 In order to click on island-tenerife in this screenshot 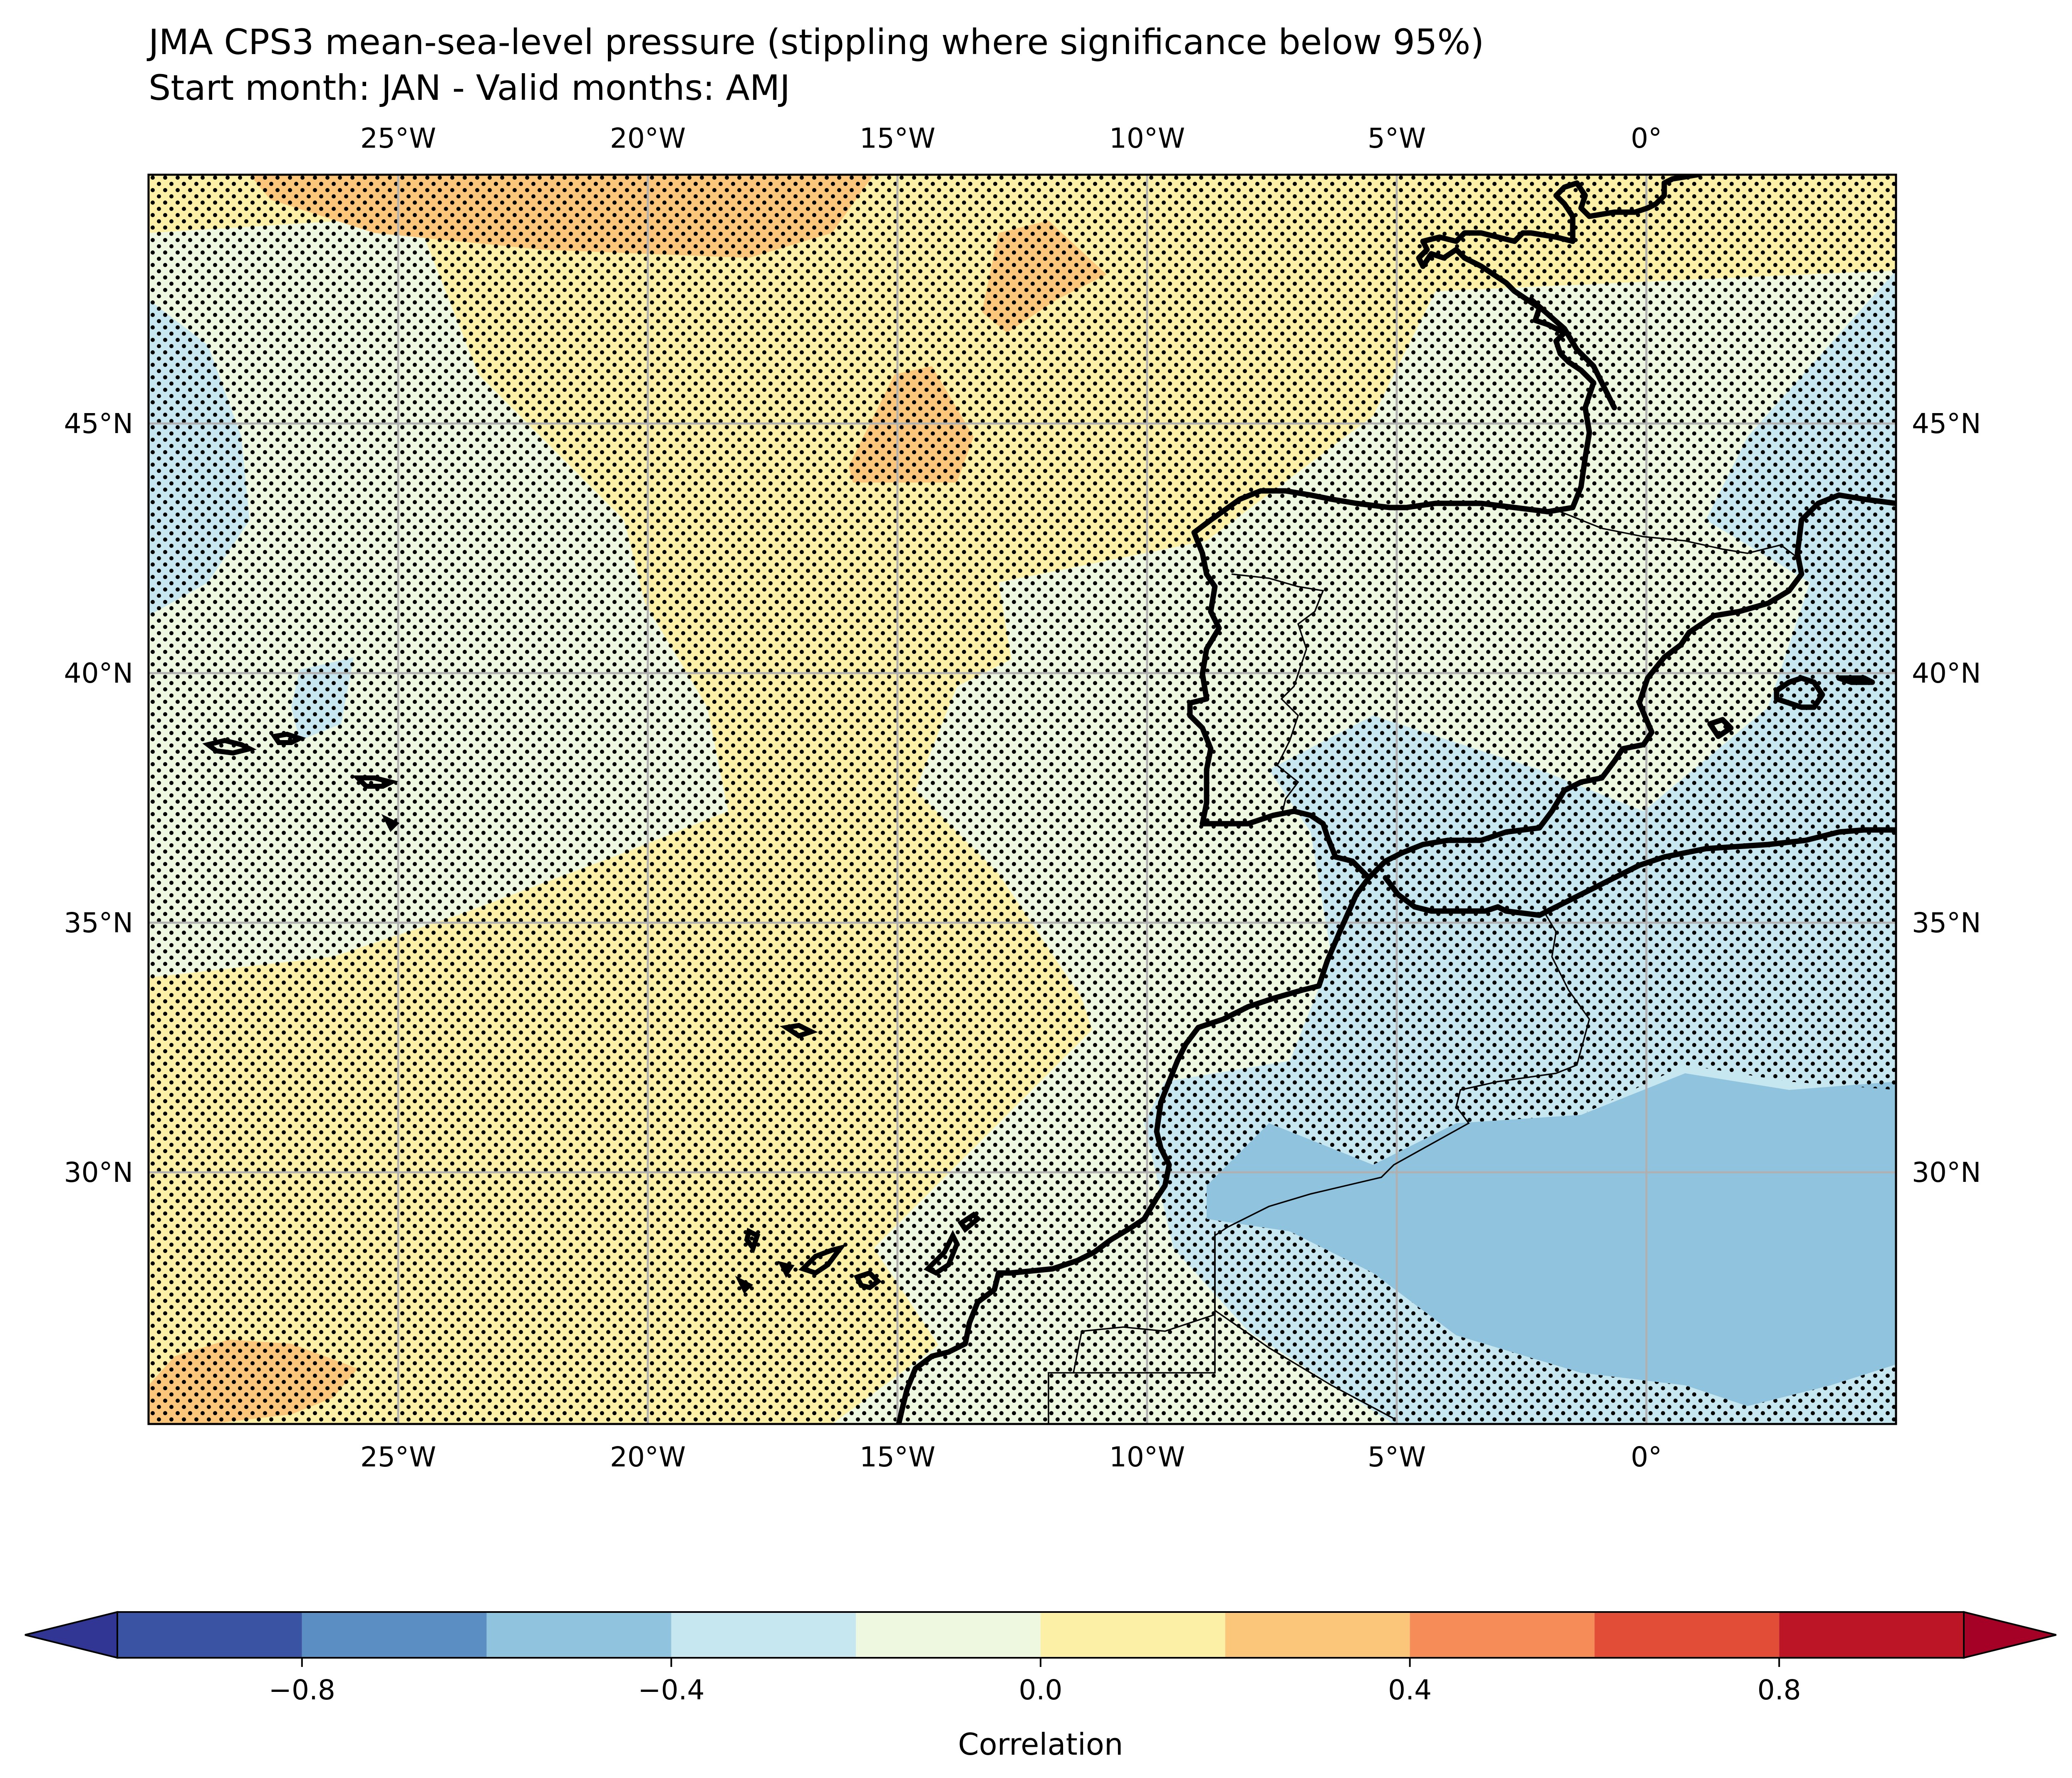, I will do `click(822, 1260)`.